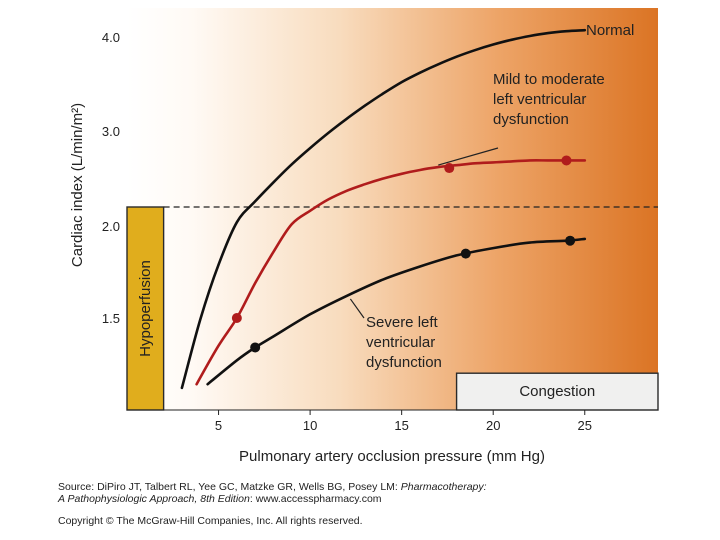 The height and width of the screenshot is (540, 720). What do you see at coordinates (493, 425) in the screenshot?
I see `x-tick-label: 20` at bounding box center [493, 425].